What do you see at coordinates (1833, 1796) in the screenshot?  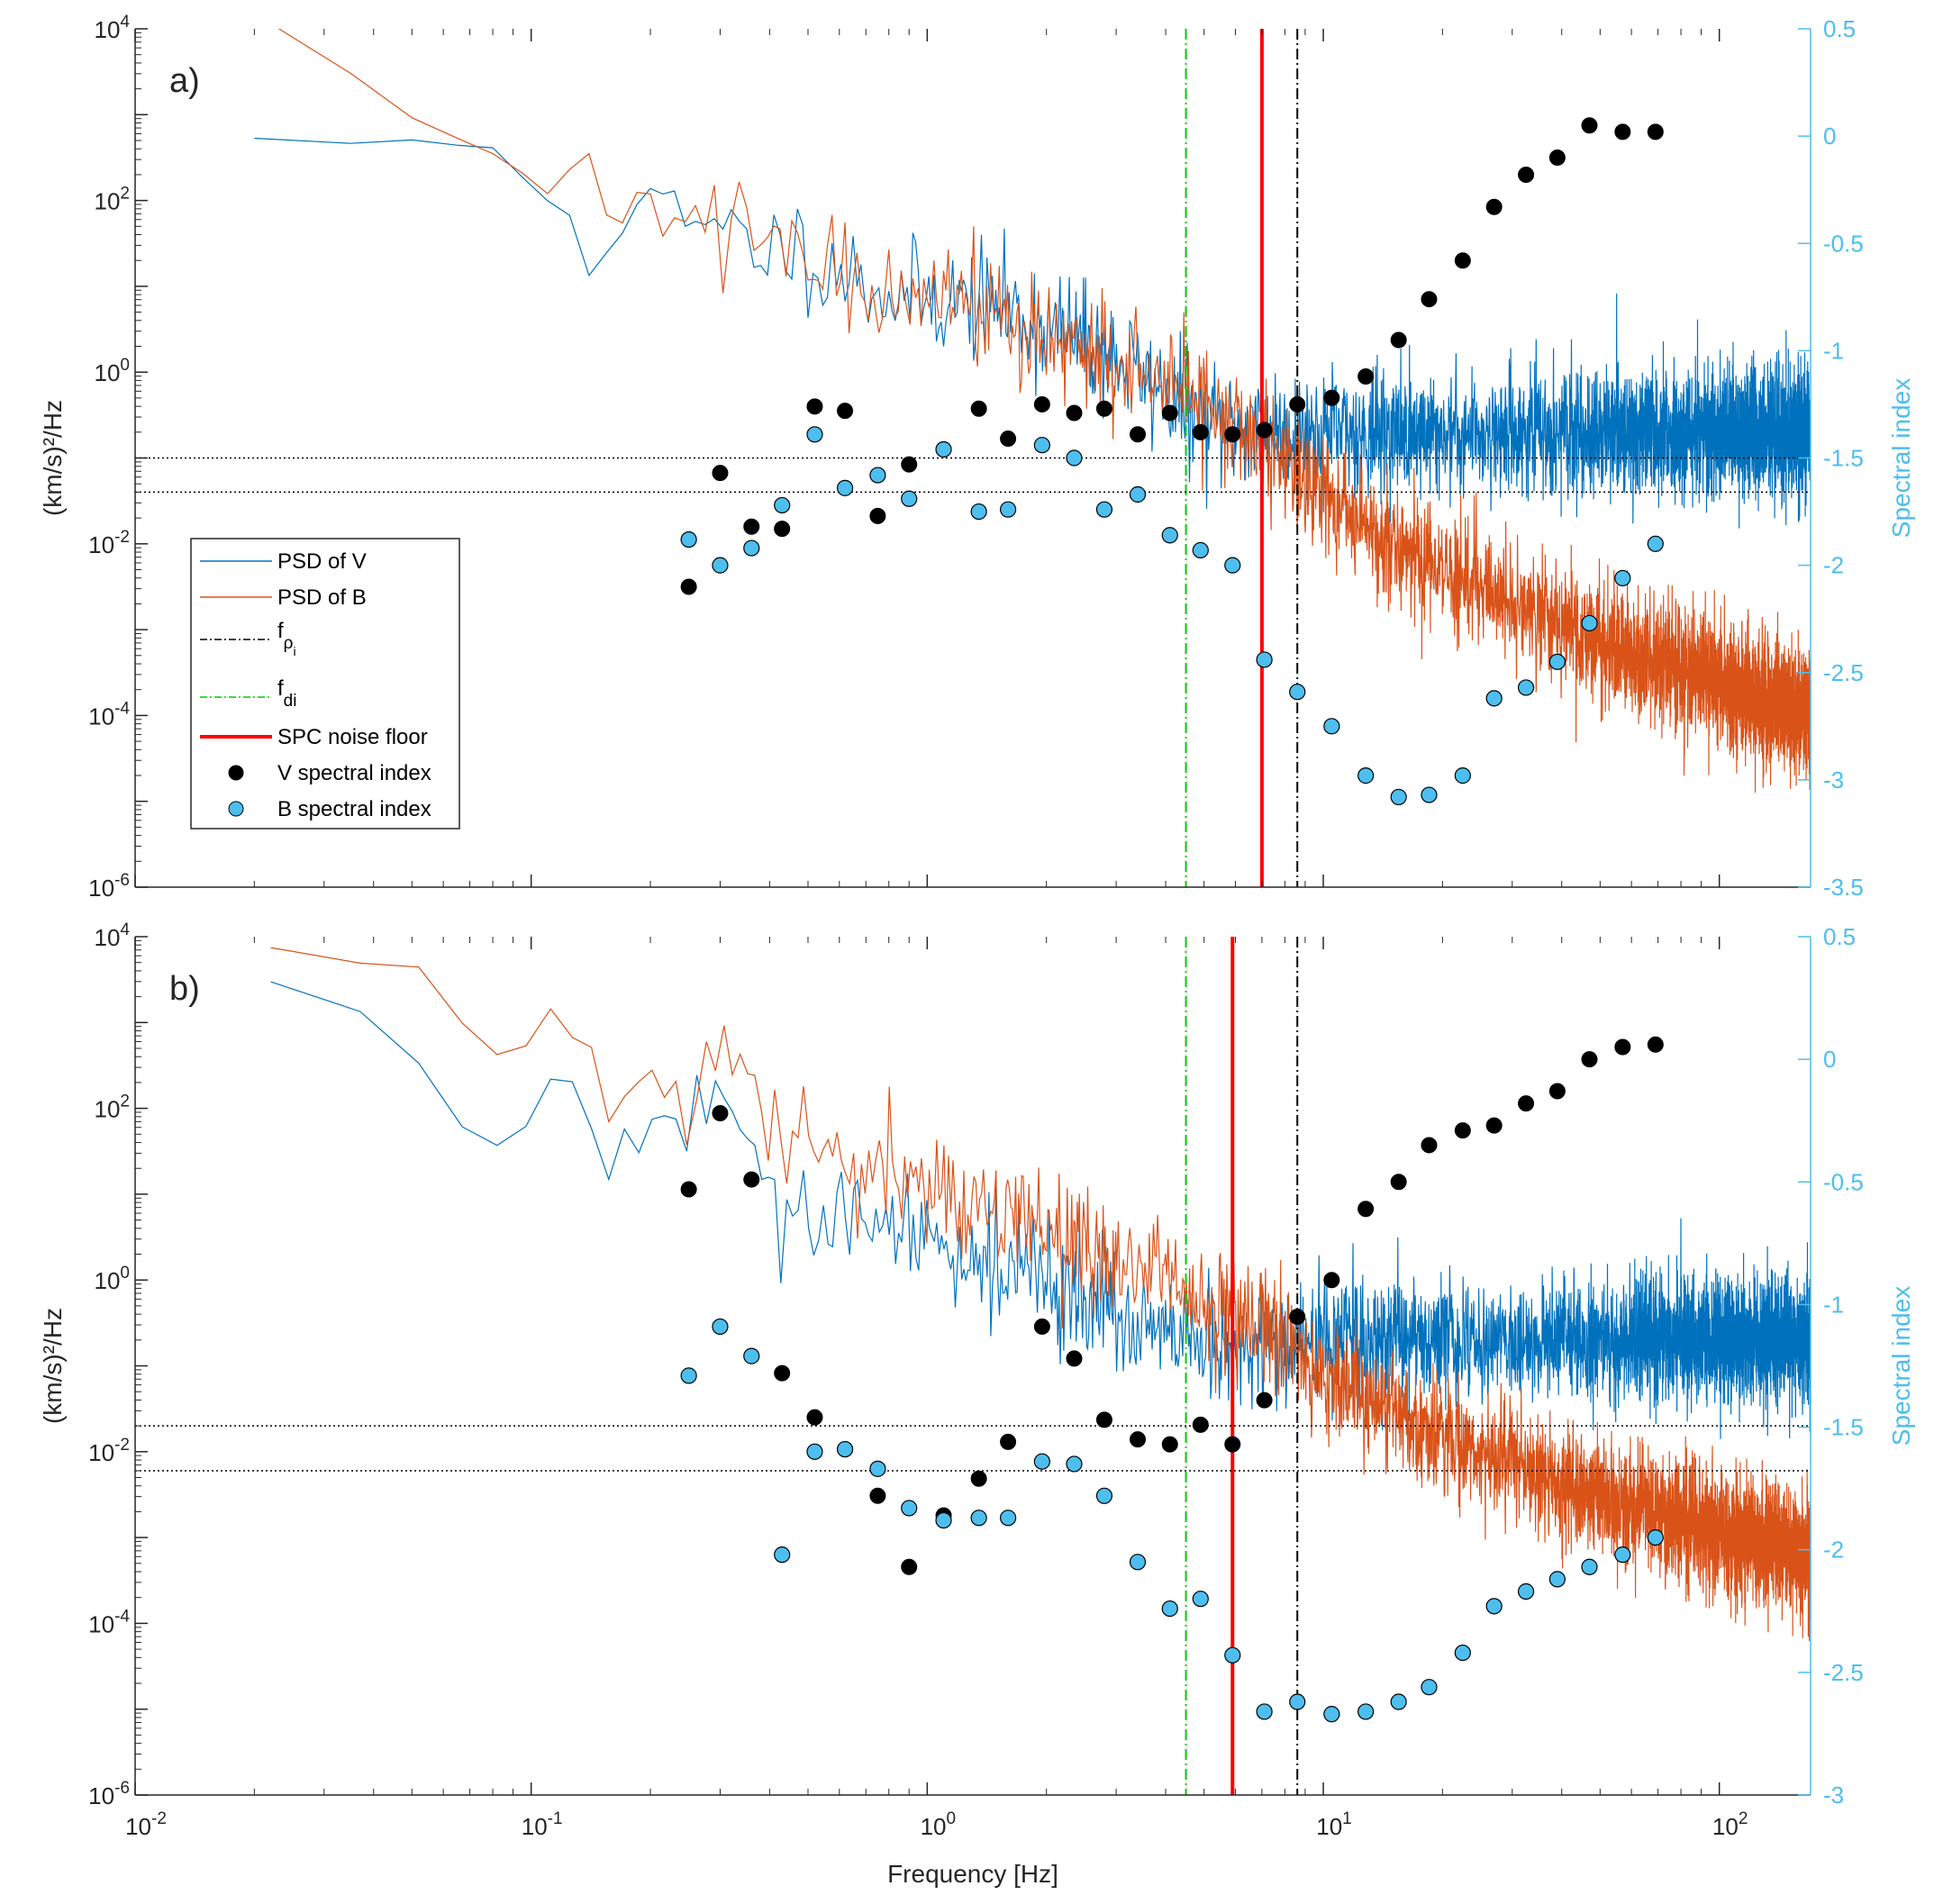 I see `y2-tick-label: -3` at bounding box center [1833, 1796].